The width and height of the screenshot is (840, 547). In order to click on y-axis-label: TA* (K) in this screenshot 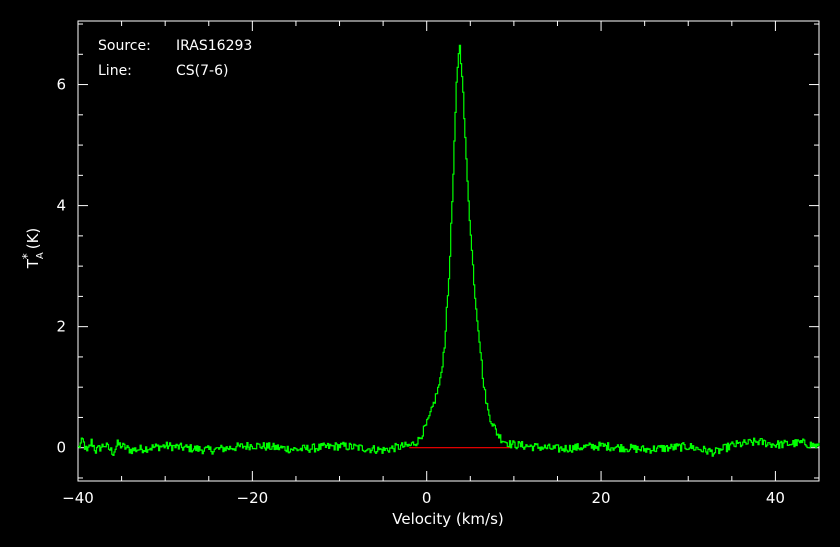, I will do `click(33, 249)`.